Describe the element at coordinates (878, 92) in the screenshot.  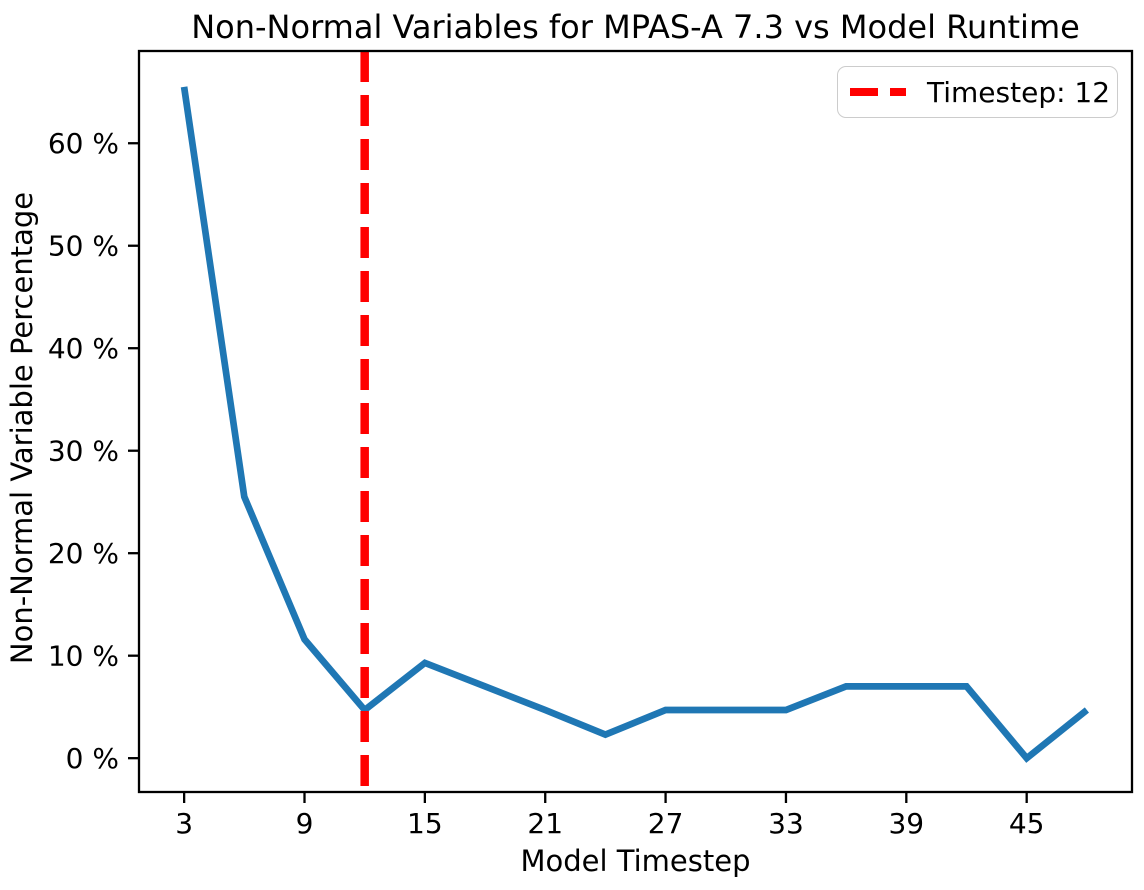
I see `legend-dashed-line-sample` at that location.